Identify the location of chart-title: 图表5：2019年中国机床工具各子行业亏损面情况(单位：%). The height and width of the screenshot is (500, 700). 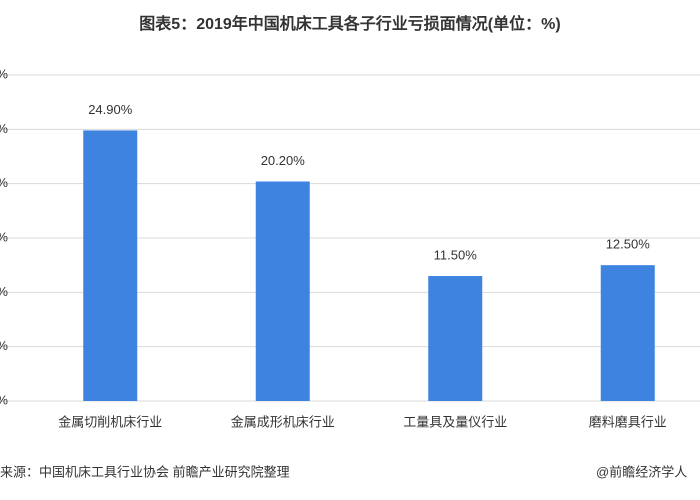
(349, 23).